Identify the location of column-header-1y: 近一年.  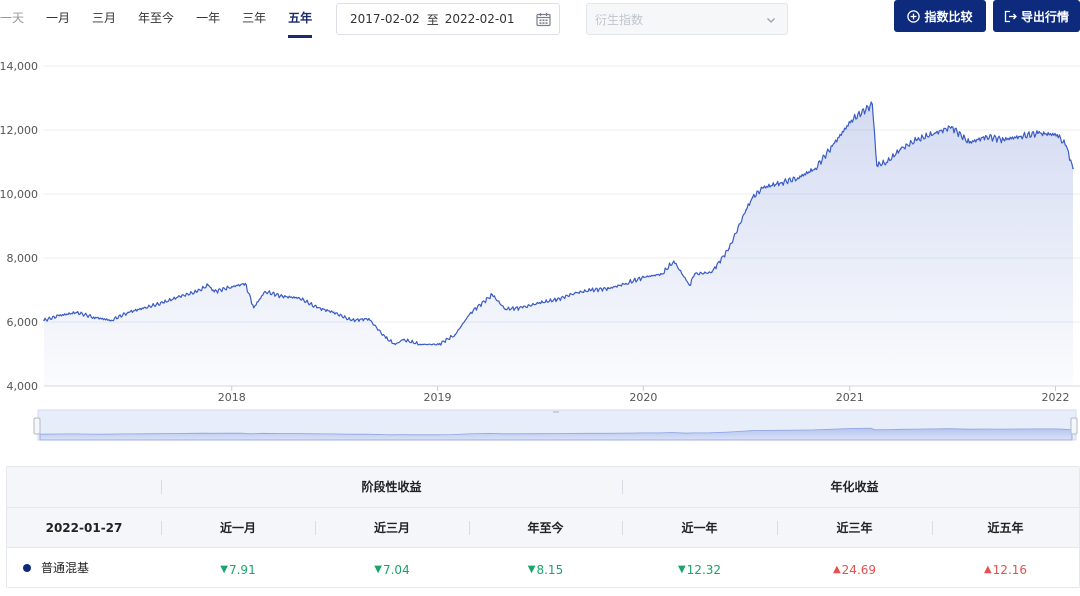
(699, 528).